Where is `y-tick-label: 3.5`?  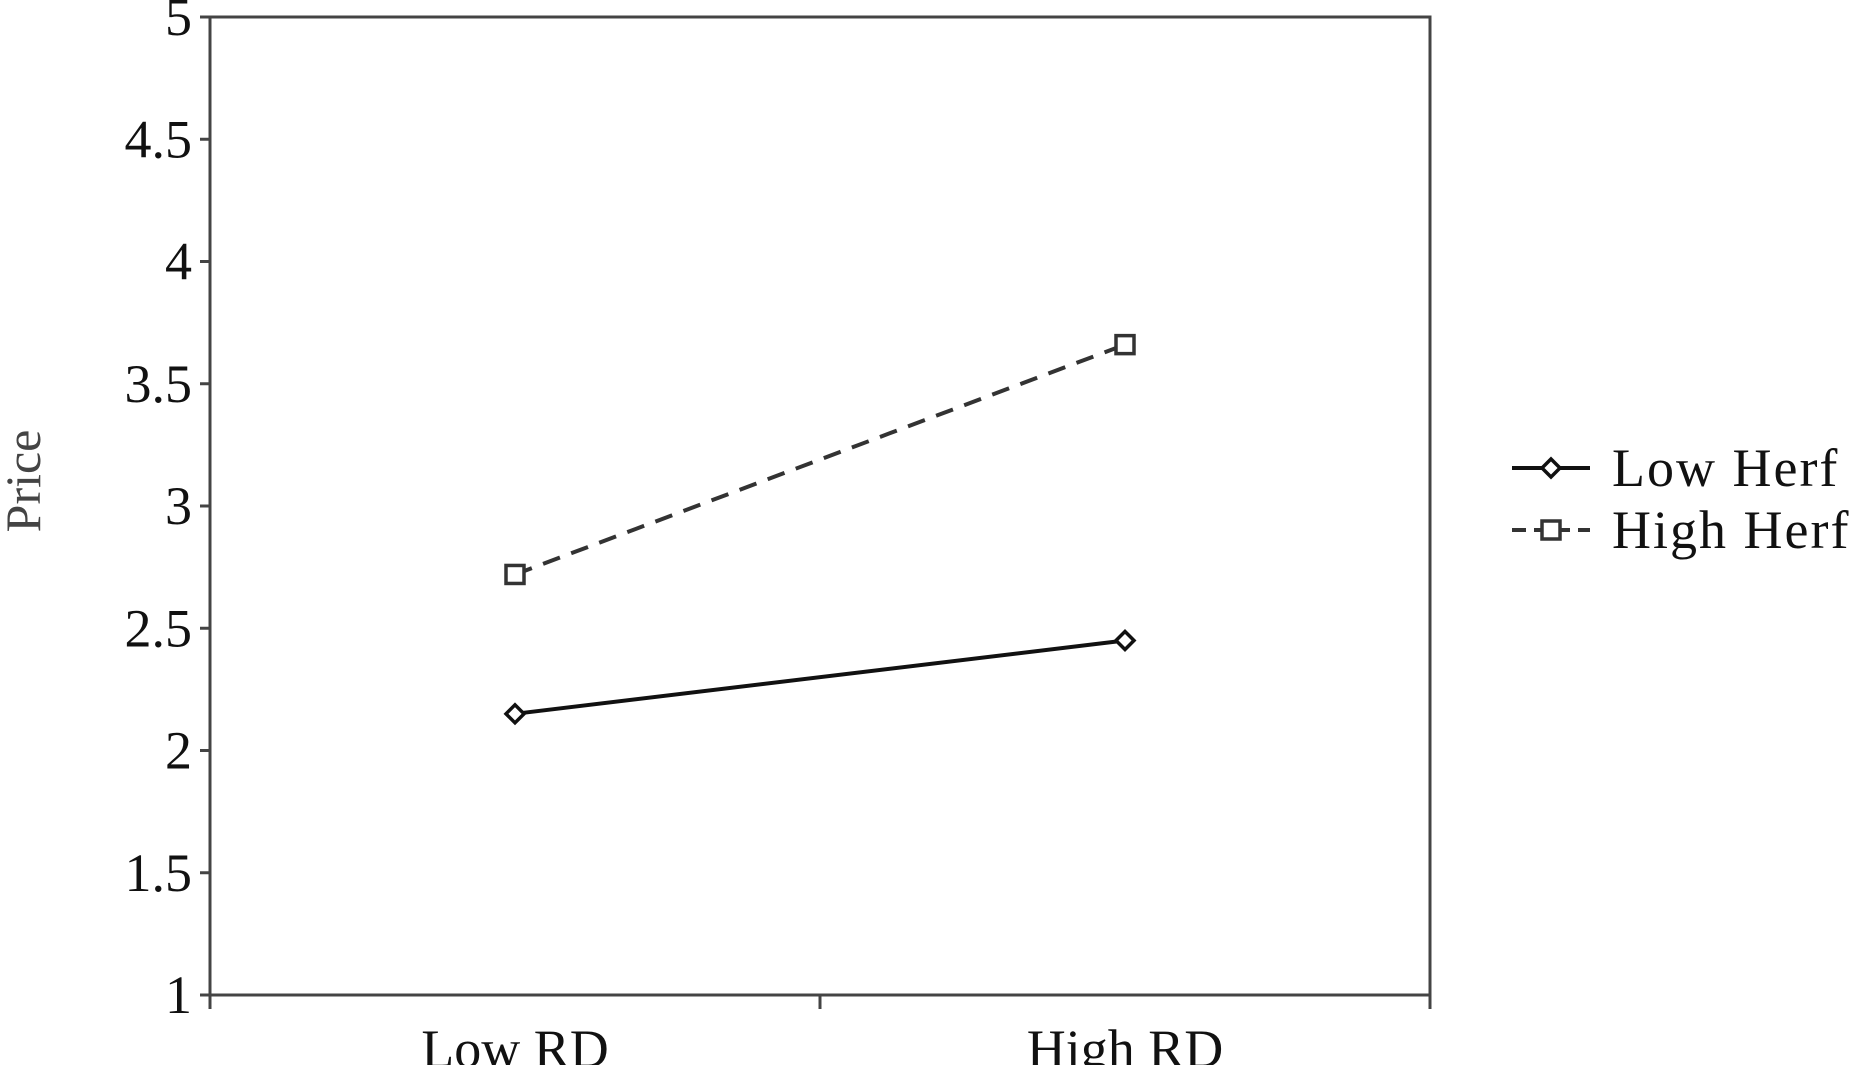 y-tick-label: 3.5 is located at coordinates (159, 384).